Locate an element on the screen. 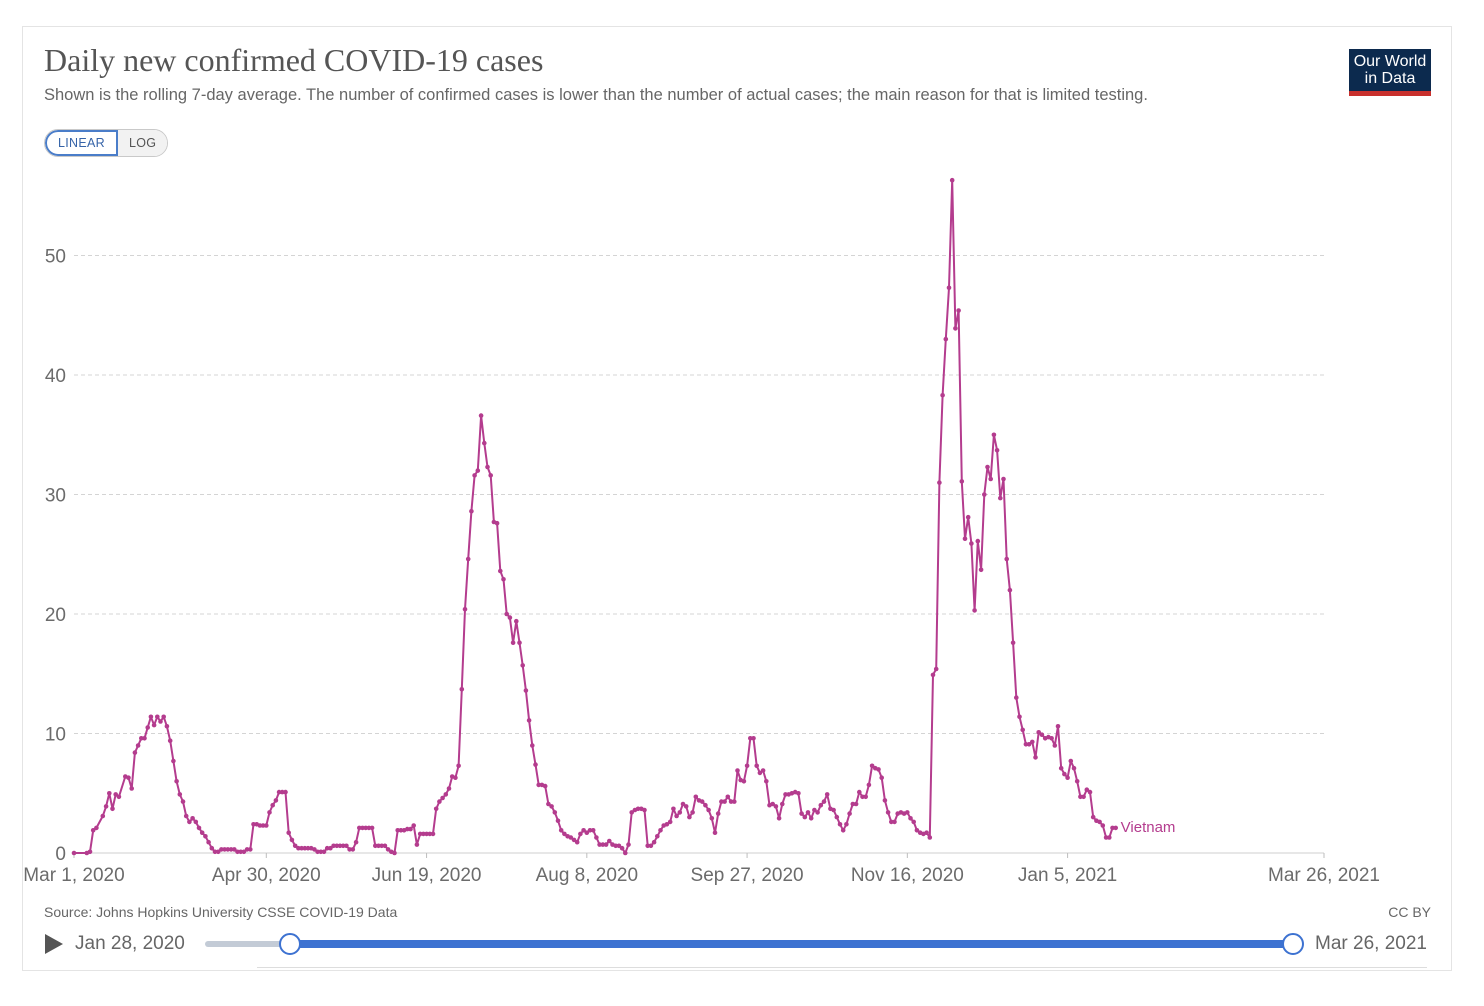 The width and height of the screenshot is (1484, 1006). x-tick-label: Mar 1, 2020 is located at coordinates (73, 875).